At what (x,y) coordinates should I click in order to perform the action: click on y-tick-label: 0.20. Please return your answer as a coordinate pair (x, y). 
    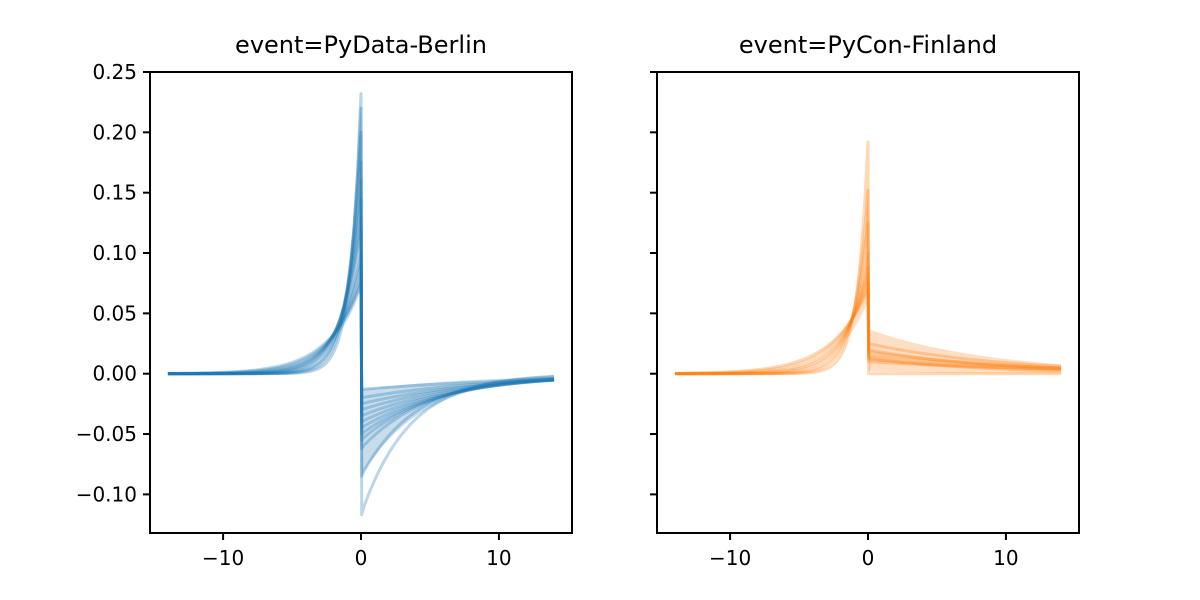
    Looking at the image, I should click on (114, 132).